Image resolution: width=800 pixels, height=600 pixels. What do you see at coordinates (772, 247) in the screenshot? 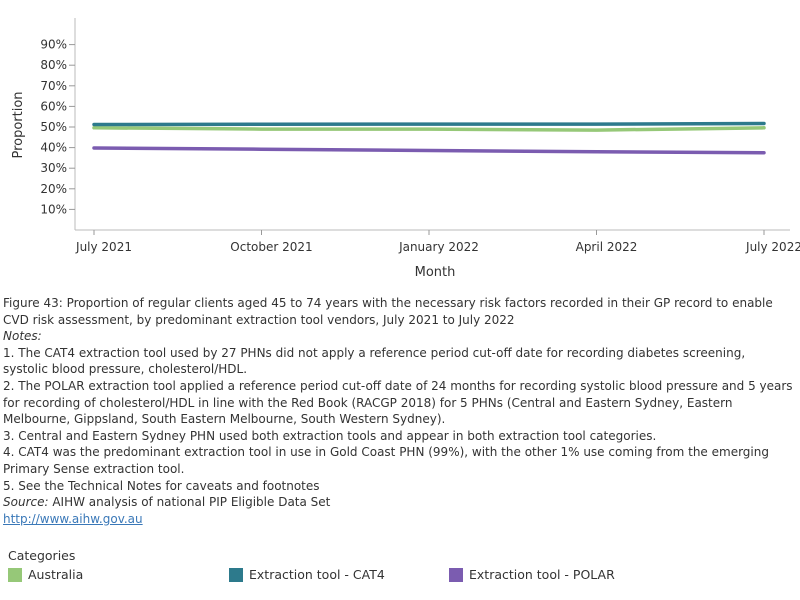
I see `x-tick-label: July 2022` at bounding box center [772, 247].